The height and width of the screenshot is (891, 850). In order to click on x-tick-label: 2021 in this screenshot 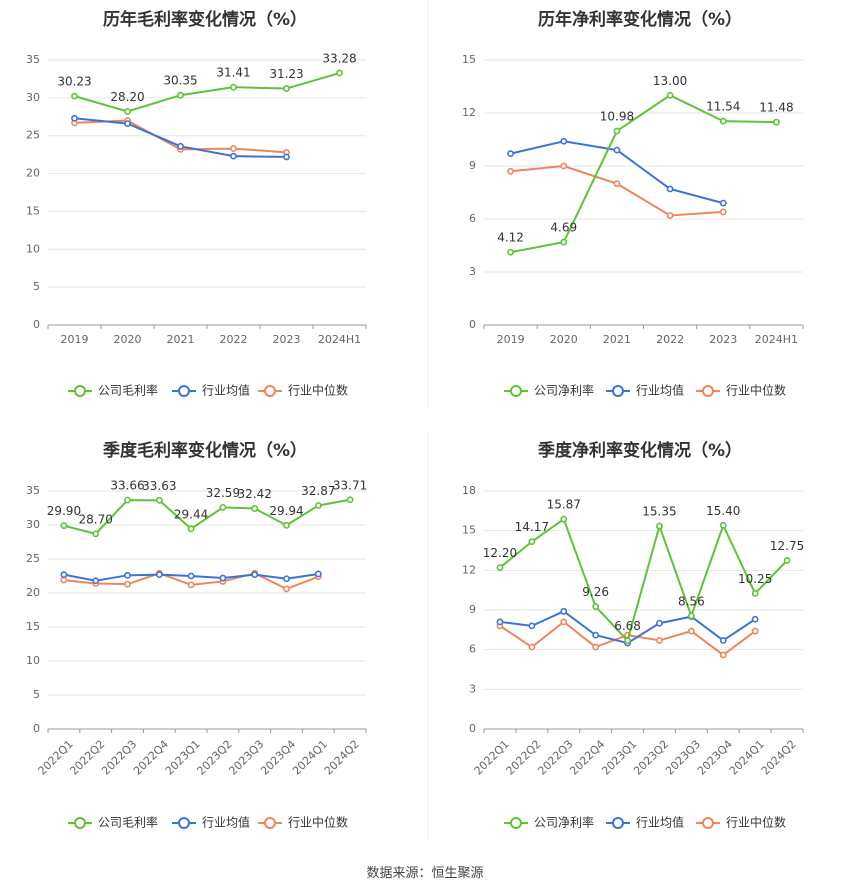, I will do `click(617, 339)`.